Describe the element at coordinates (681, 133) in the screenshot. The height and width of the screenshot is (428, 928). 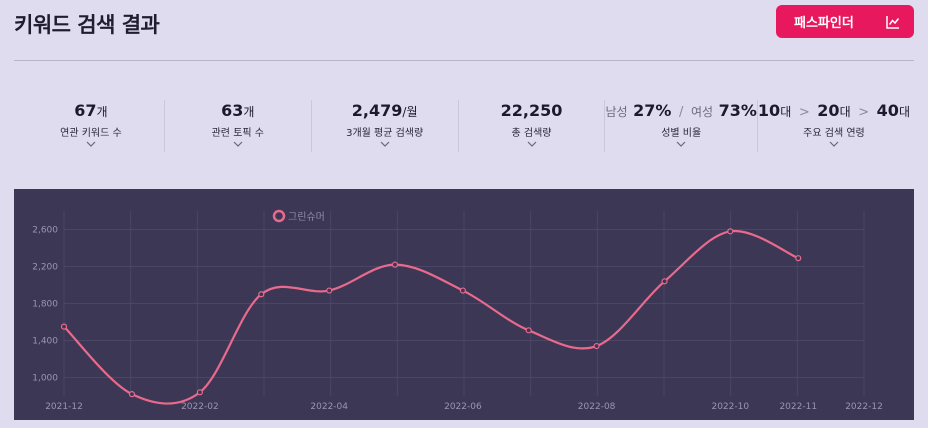
I see `stat-label: 성별 비율` at that location.